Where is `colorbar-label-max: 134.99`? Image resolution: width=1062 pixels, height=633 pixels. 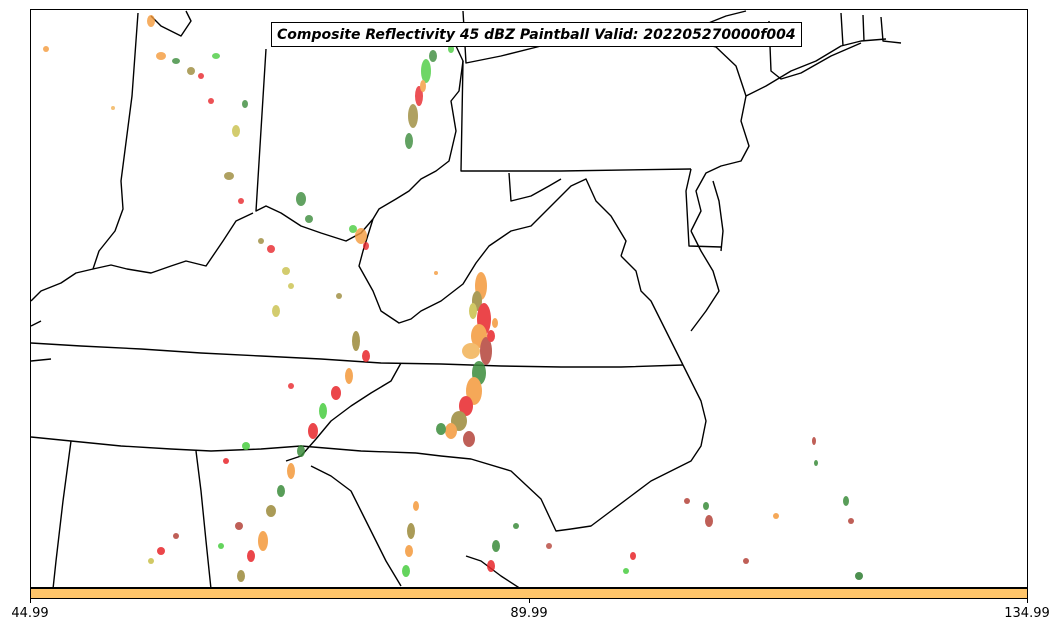
colorbar-label-max: 134.99 is located at coordinates (1027, 613).